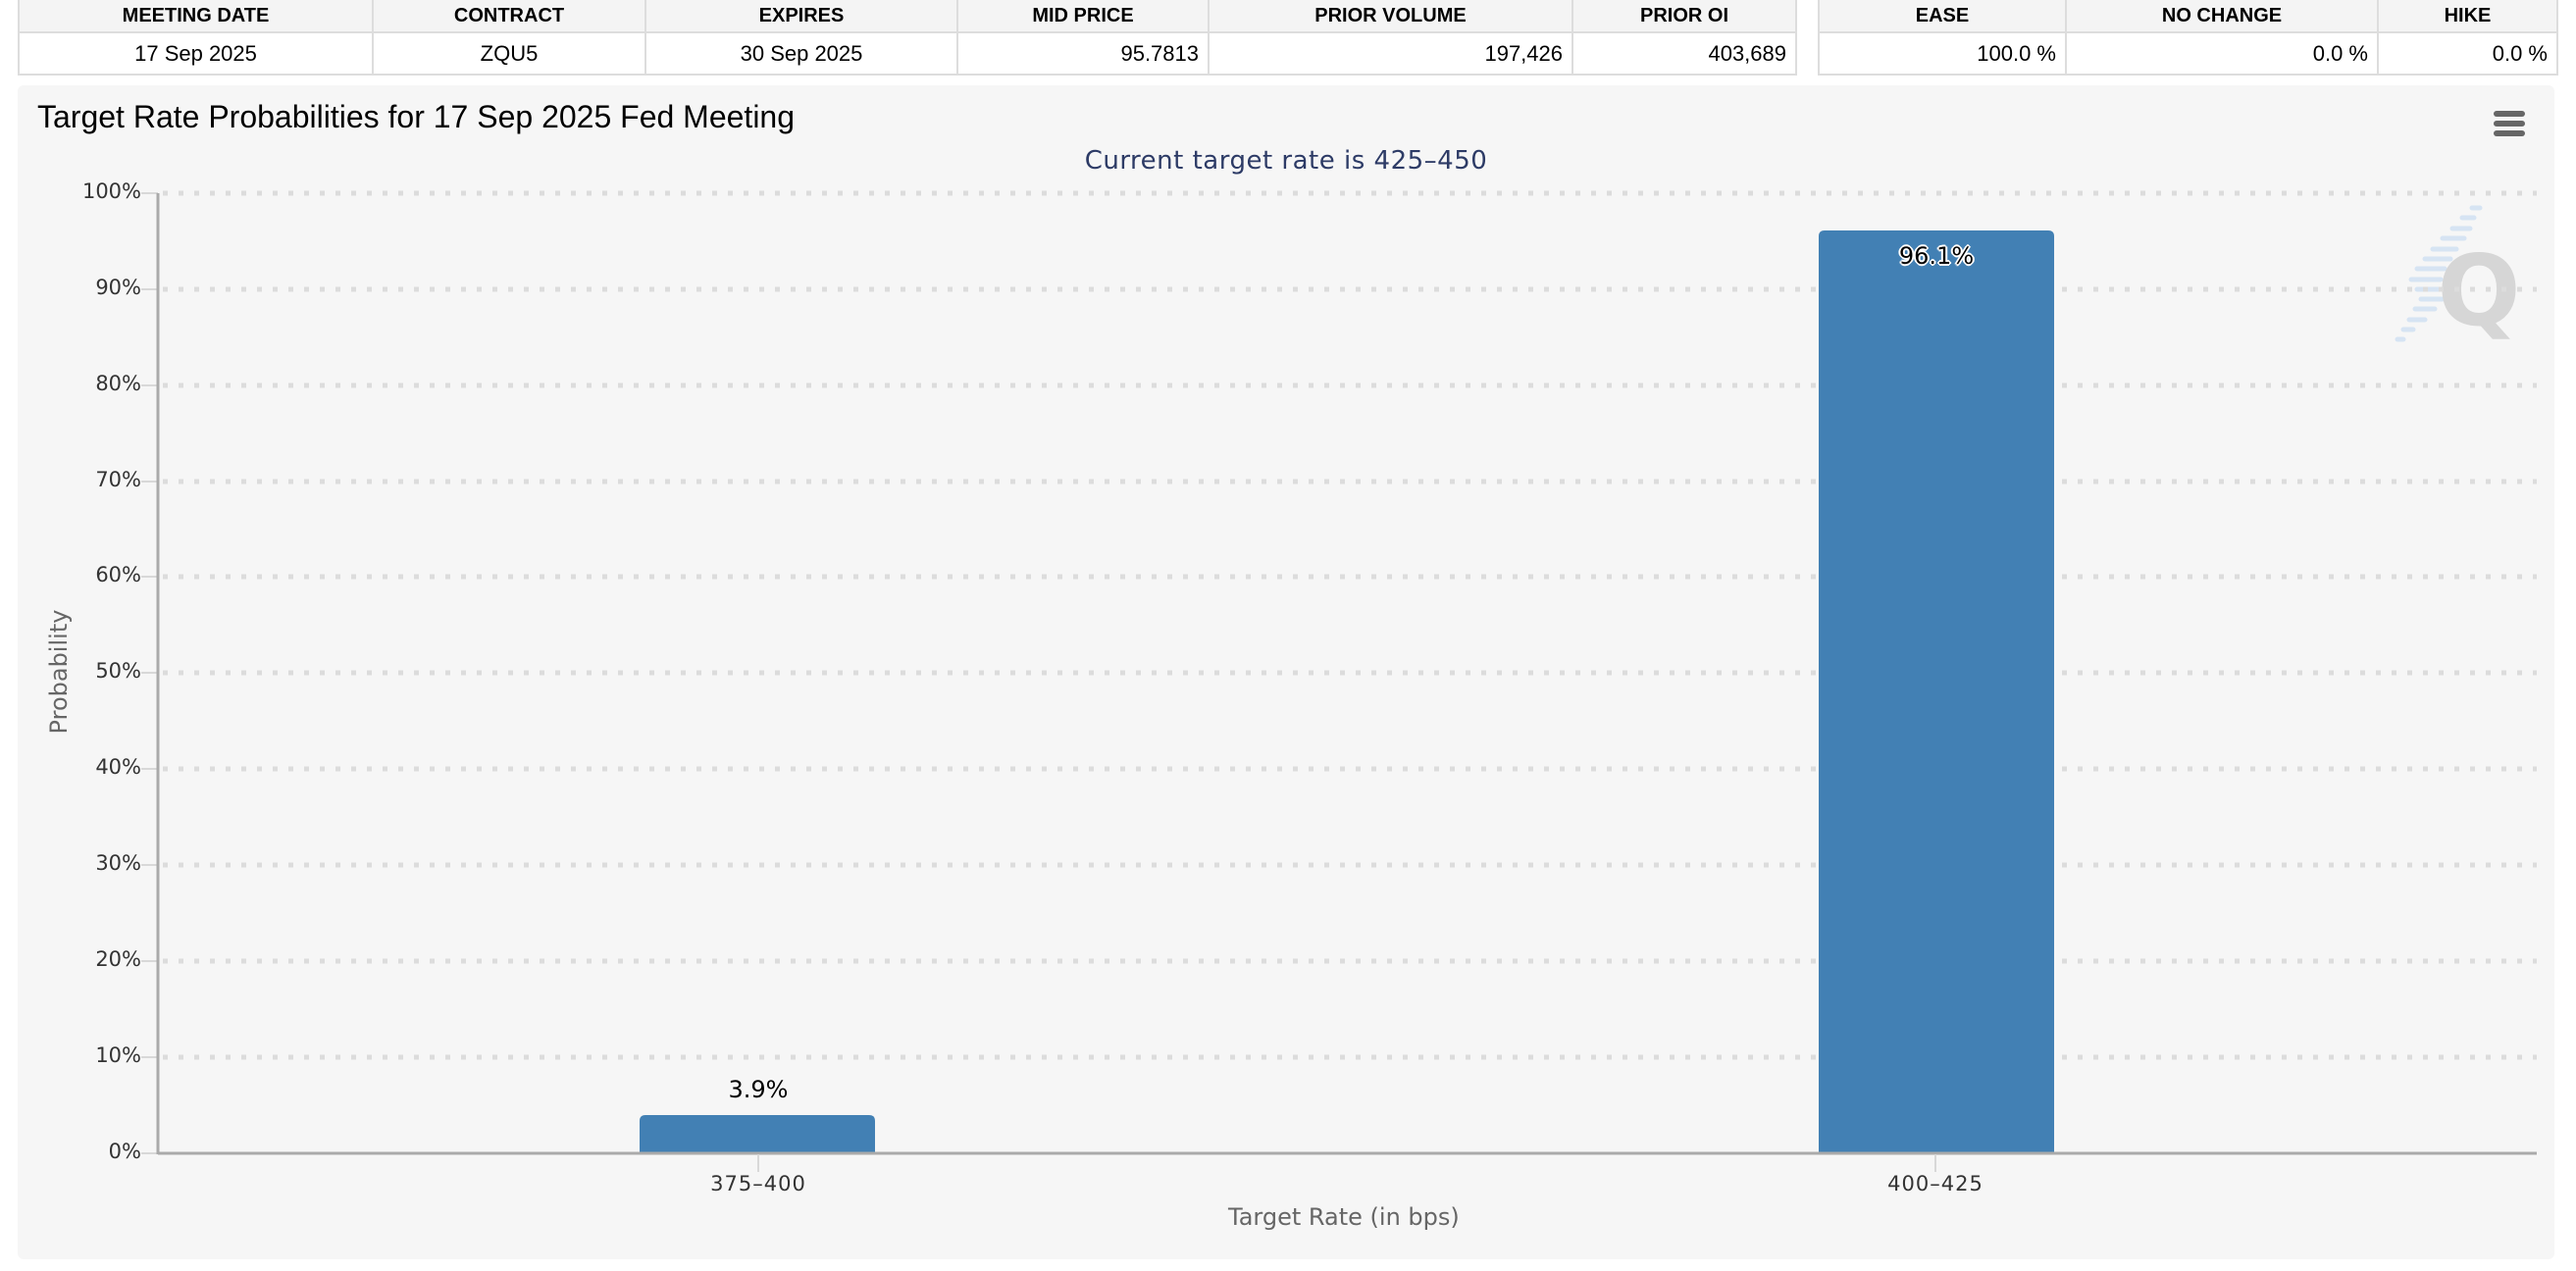  Describe the element at coordinates (758, 1184) in the screenshot. I see `x-category-label: 375–400` at that location.